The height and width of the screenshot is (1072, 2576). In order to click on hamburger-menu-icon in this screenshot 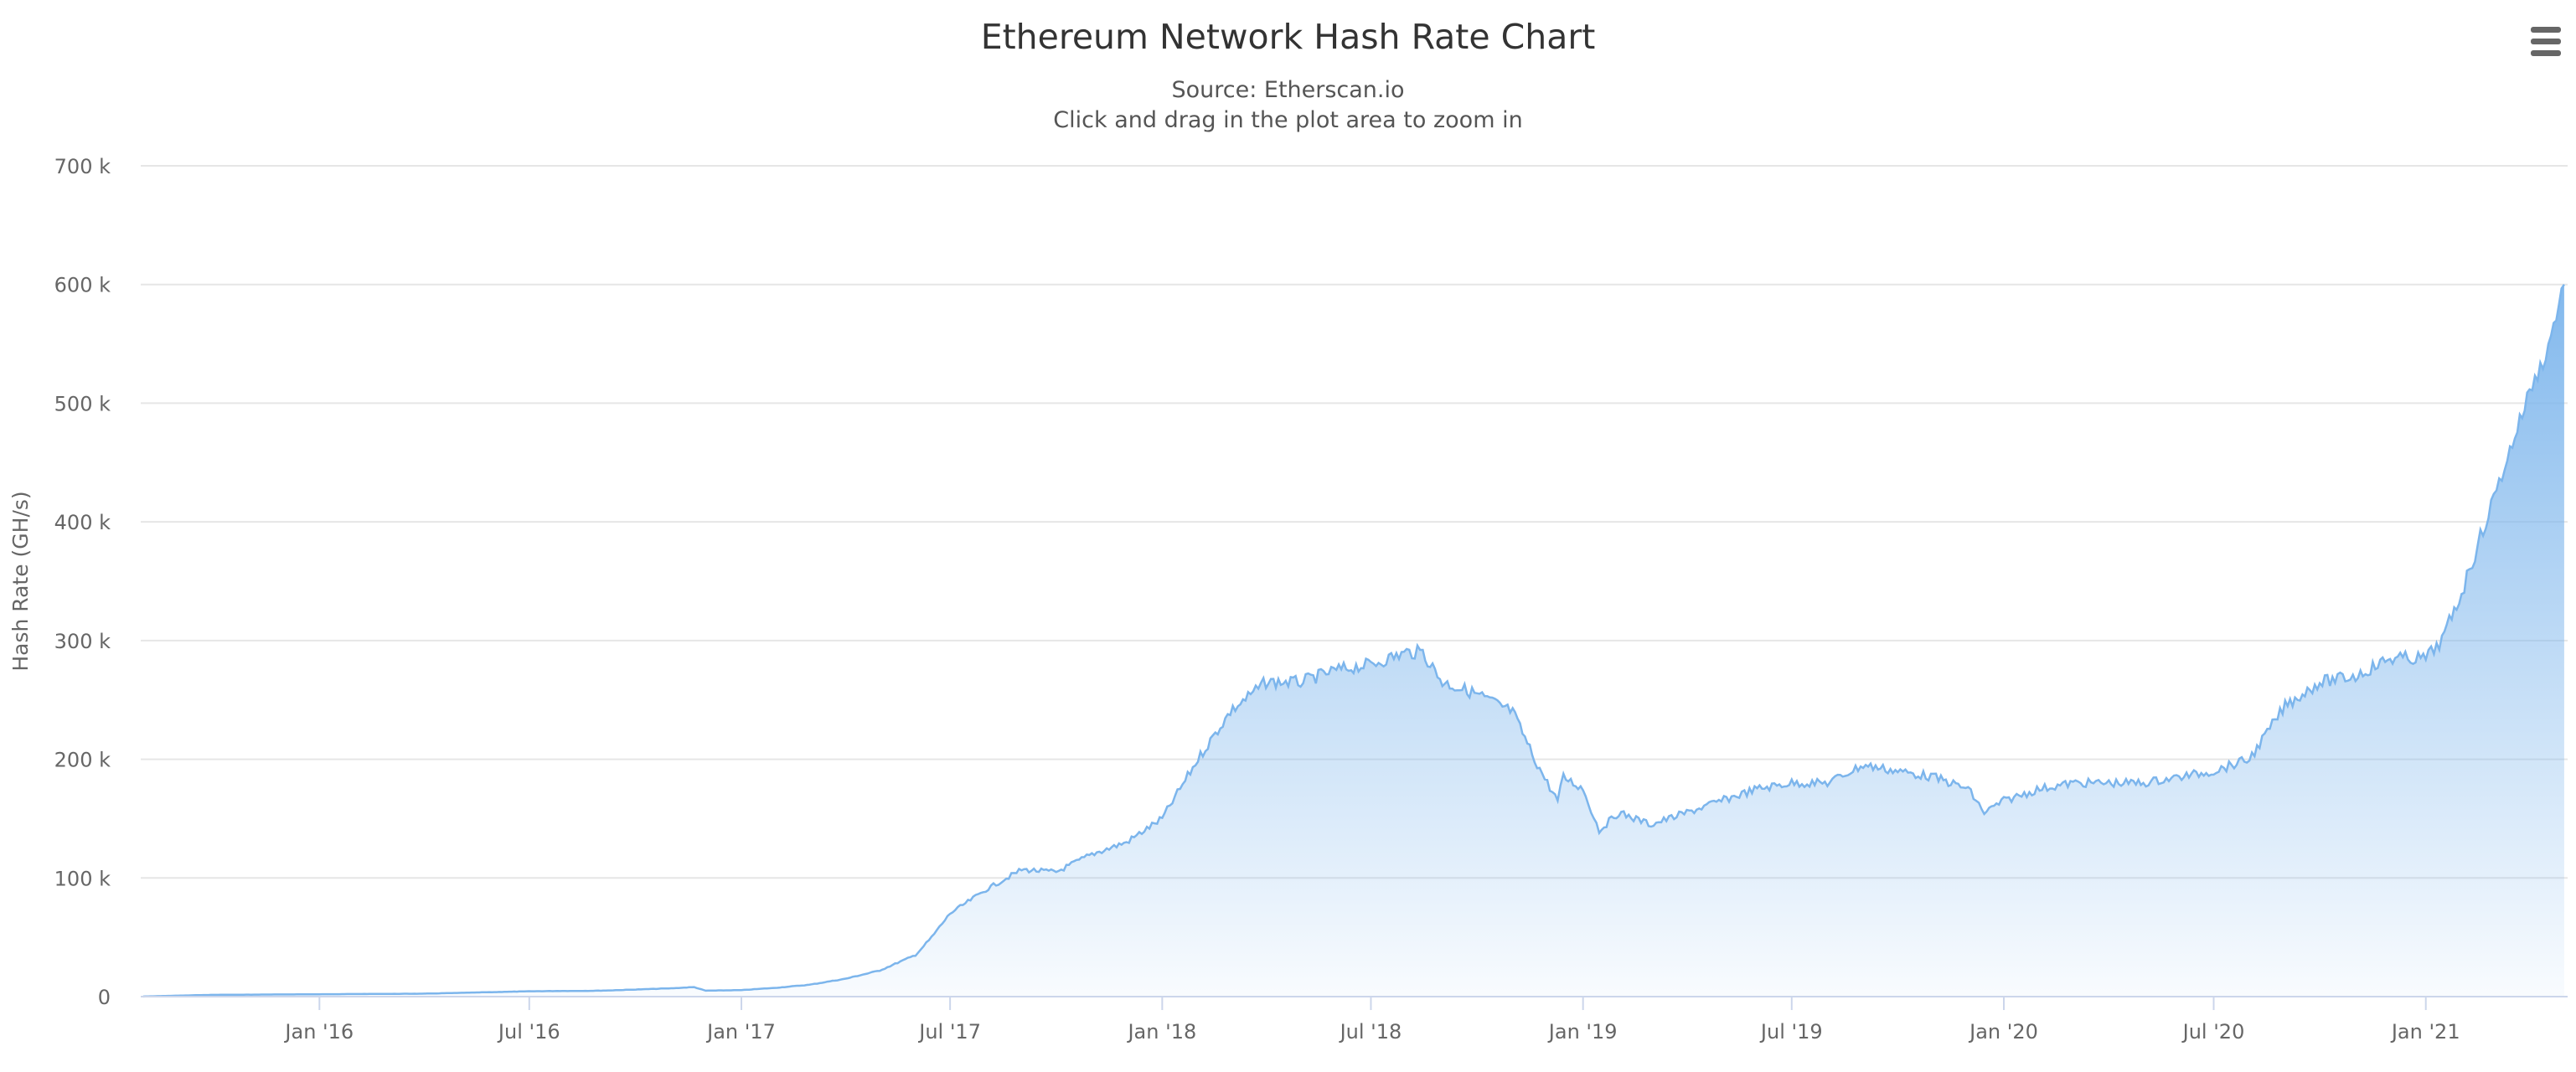, I will do `click(2546, 30)`.